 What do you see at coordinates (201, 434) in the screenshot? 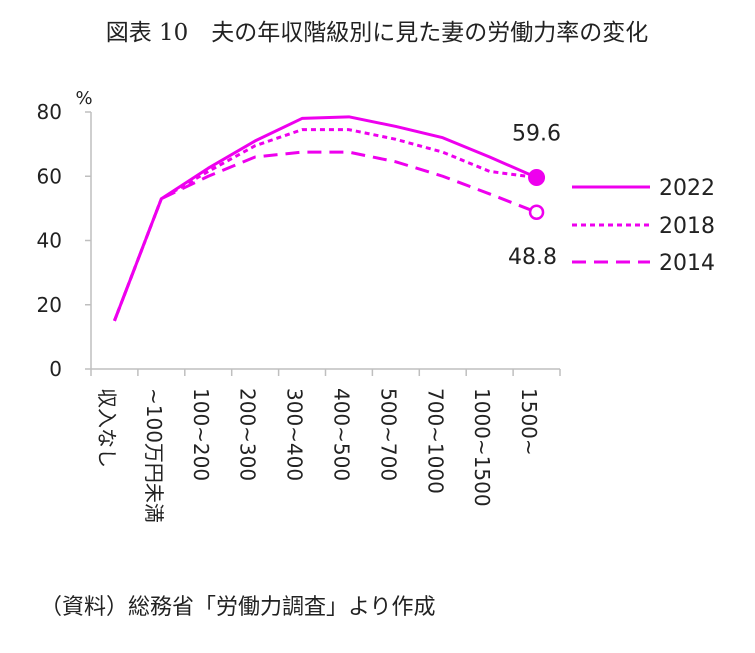
I see `x-tick-label: 100~200` at bounding box center [201, 434].